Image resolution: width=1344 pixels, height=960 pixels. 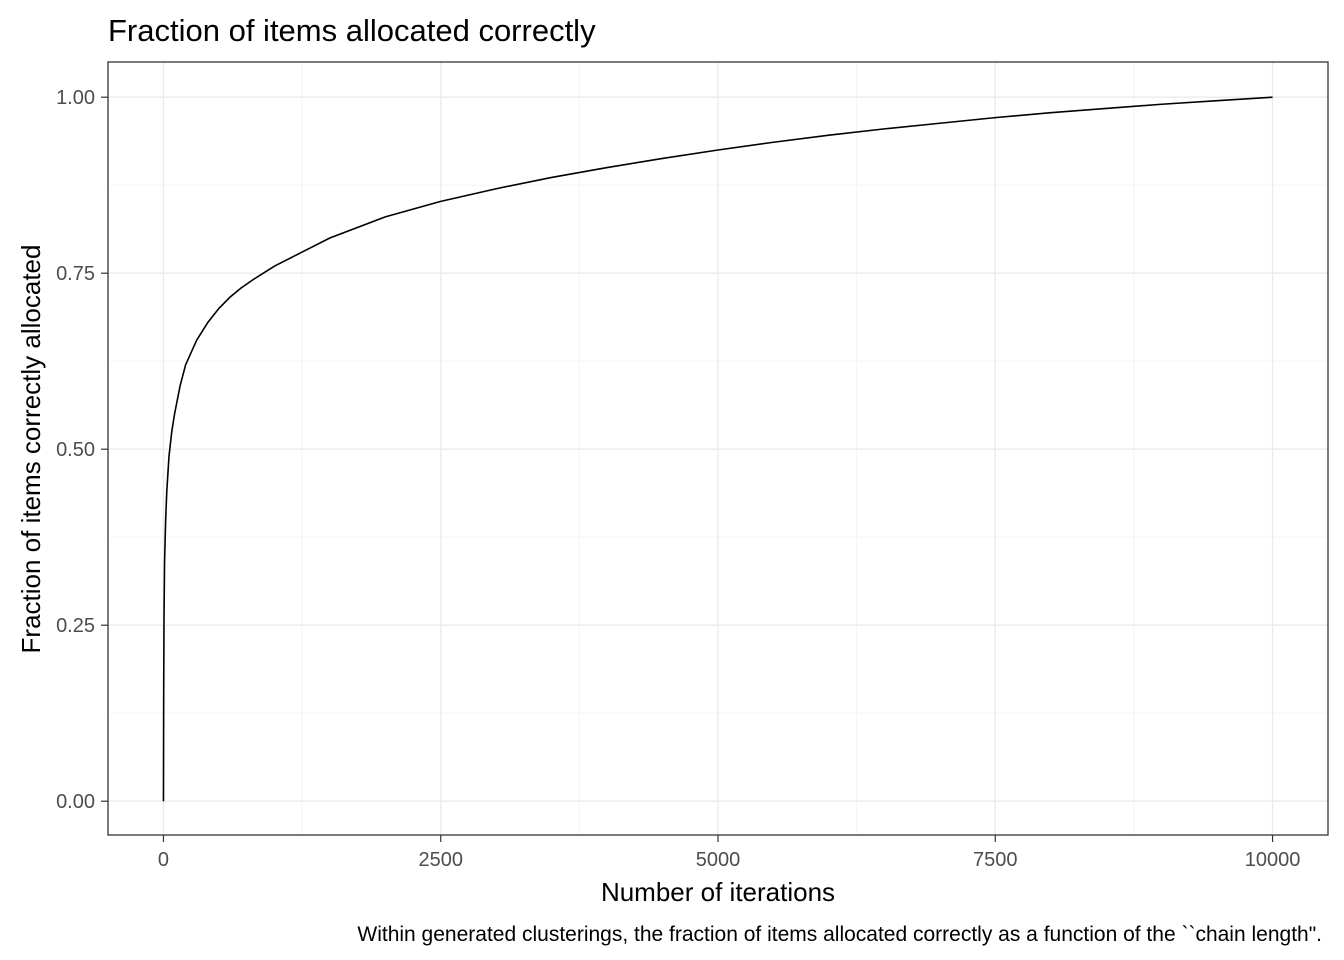 I want to click on x-tick-label: 7500, so click(x=995, y=860).